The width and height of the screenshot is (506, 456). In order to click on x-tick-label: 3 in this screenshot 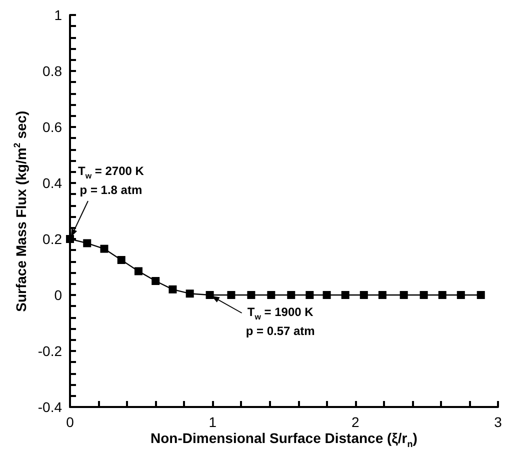, I will do `click(498, 422)`.